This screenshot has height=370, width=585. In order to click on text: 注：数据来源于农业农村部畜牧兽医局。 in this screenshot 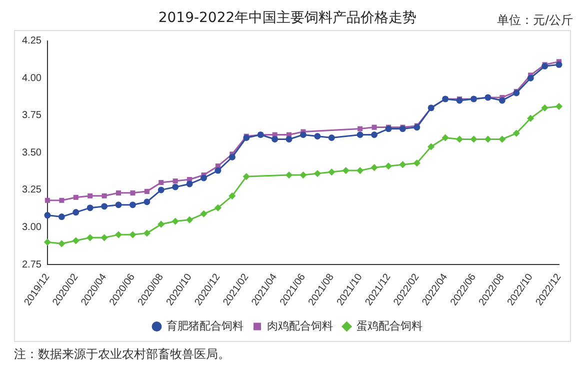, I will do `click(122, 354)`.